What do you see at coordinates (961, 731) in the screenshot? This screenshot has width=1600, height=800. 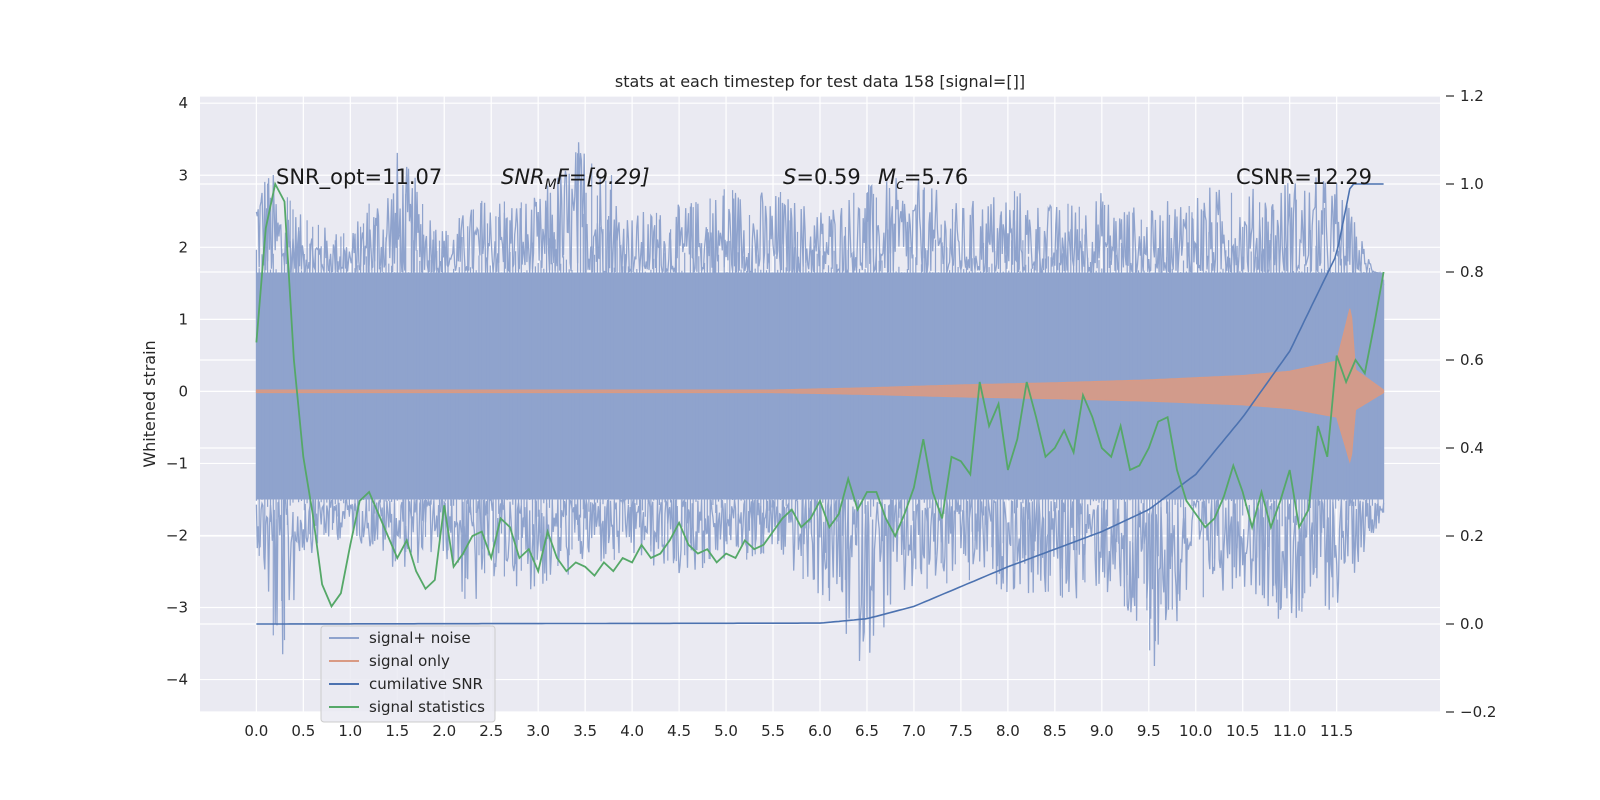 I see `x-tick-label: 7.5` at bounding box center [961, 731].